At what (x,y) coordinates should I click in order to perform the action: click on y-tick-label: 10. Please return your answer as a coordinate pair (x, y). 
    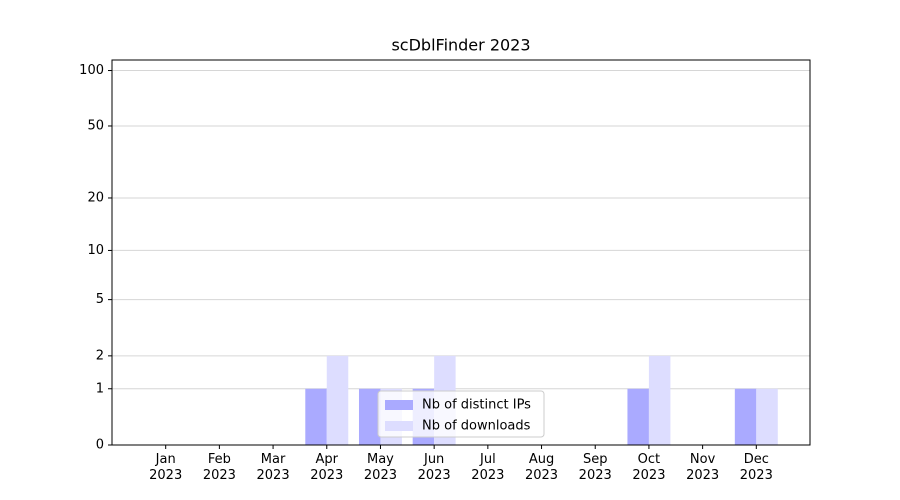
    Looking at the image, I should click on (95, 250).